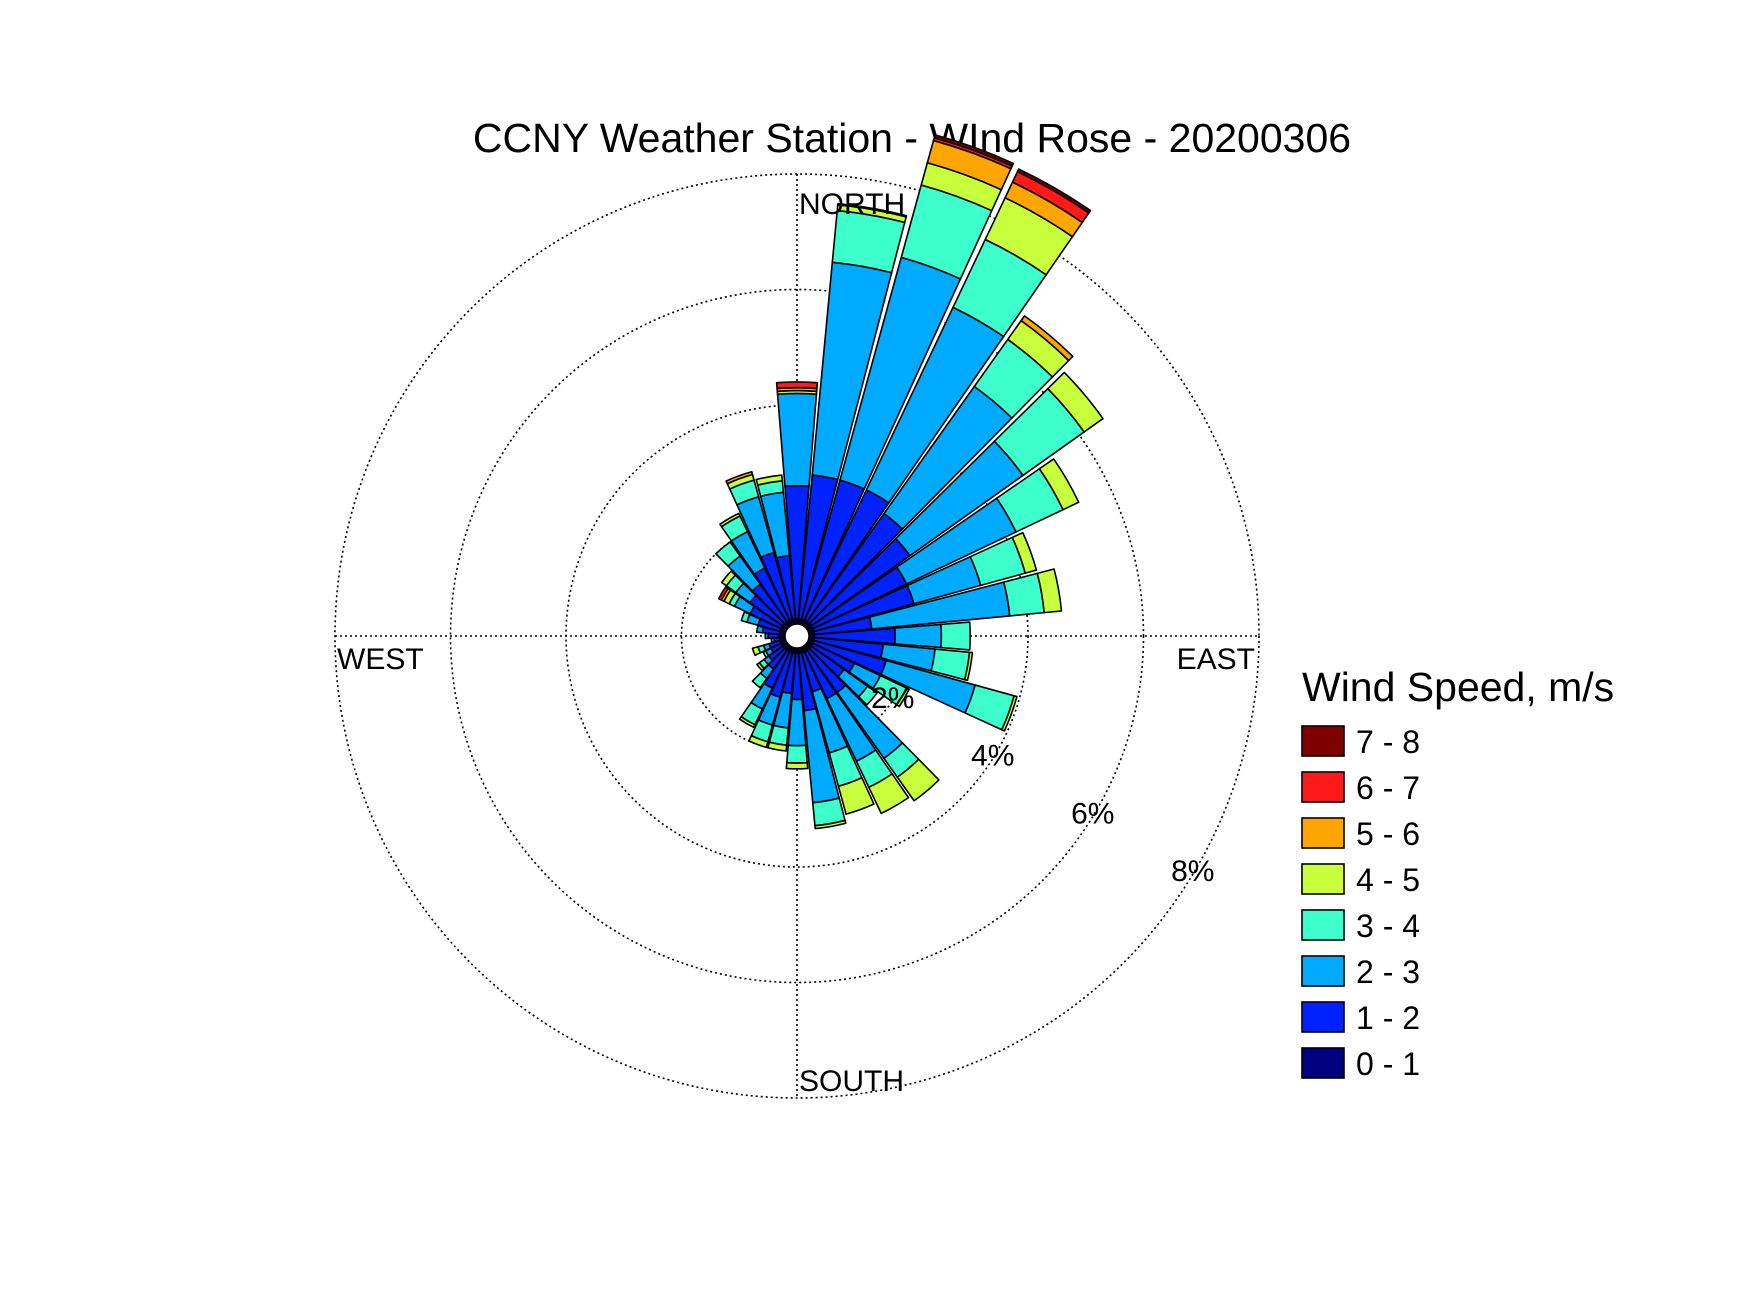 Image resolution: width=1750 pixels, height=1313 pixels. I want to click on ring-label-4: 4%, so click(992, 756).